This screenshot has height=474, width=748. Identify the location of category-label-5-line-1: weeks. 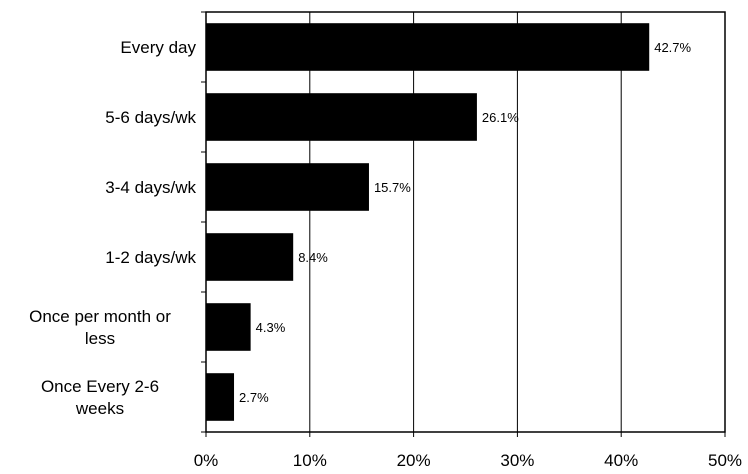
(99, 408).